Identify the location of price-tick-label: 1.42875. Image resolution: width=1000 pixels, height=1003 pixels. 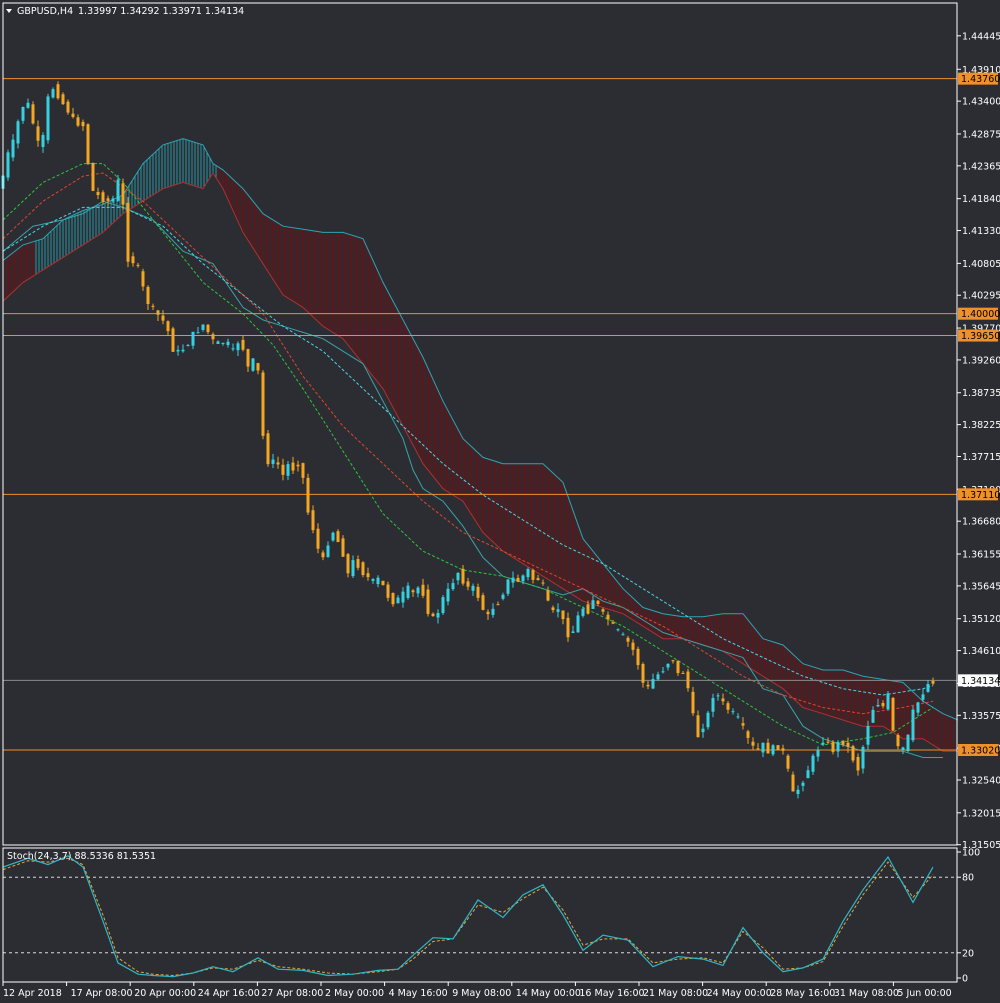
(981, 134).